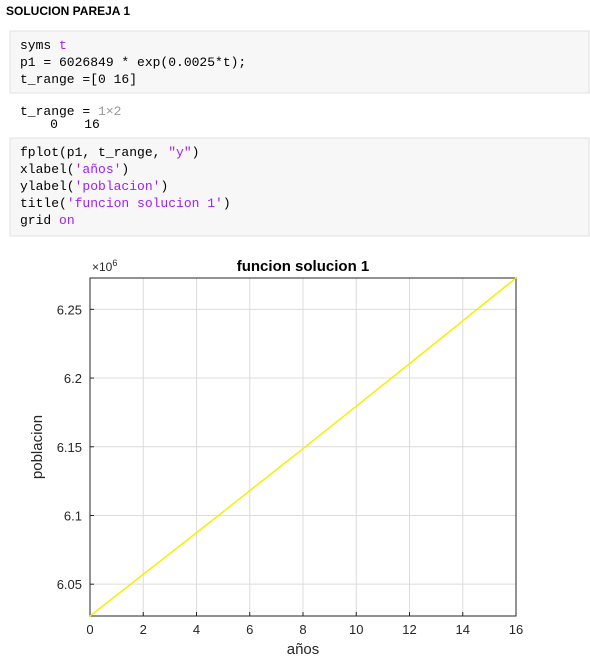 The image size is (590, 666). I want to click on y-tick-label: 6.15, so click(69, 447).